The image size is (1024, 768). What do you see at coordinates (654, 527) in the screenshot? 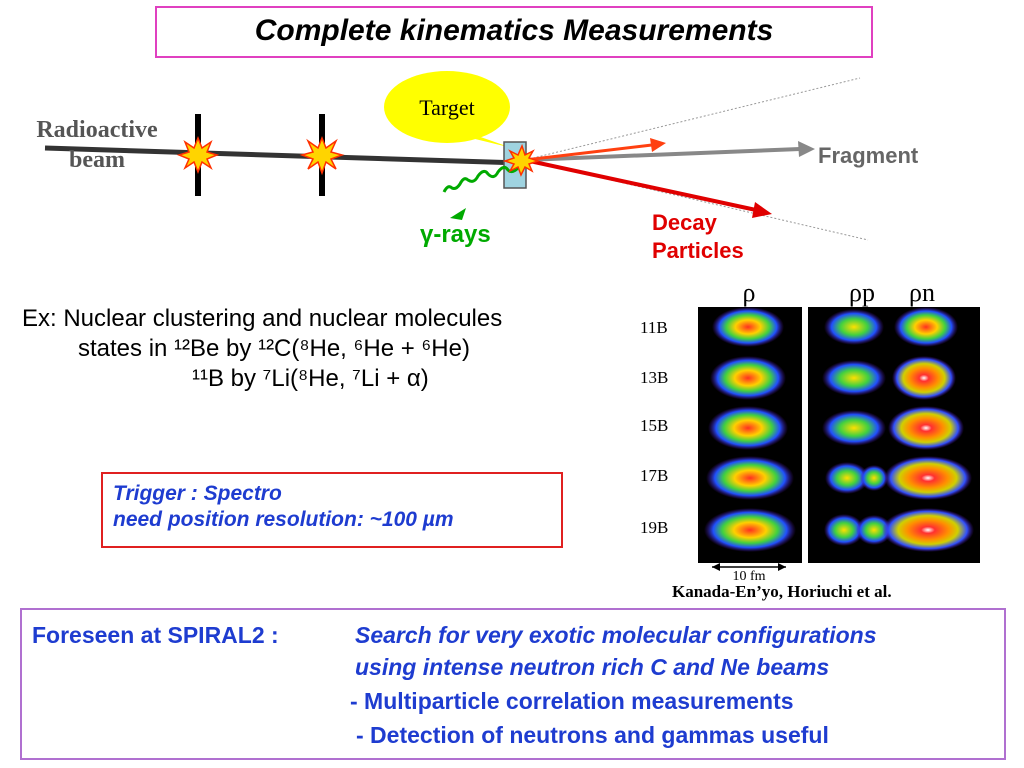
I see `row-label: 19B` at bounding box center [654, 527].